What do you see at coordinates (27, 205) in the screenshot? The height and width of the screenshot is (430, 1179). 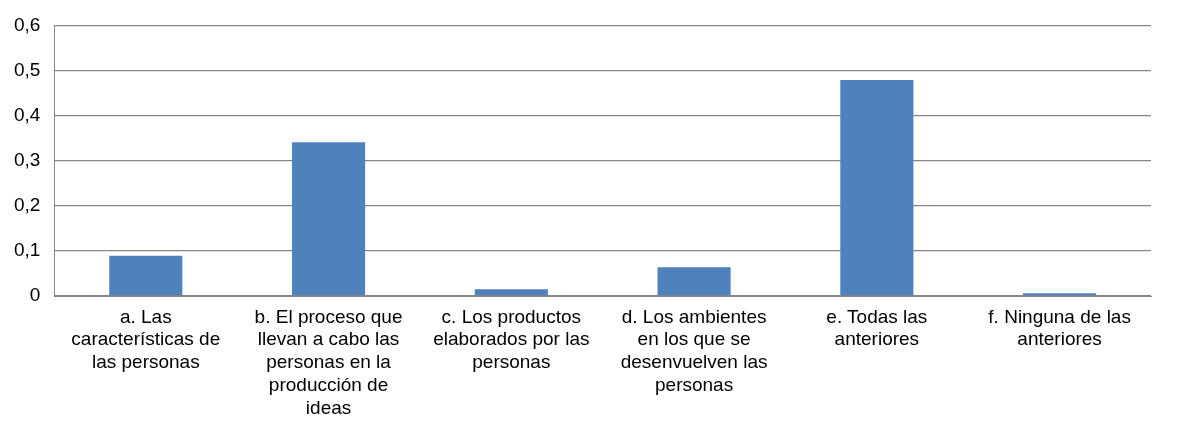 I see `y-tick-label: 0,2` at bounding box center [27, 205].